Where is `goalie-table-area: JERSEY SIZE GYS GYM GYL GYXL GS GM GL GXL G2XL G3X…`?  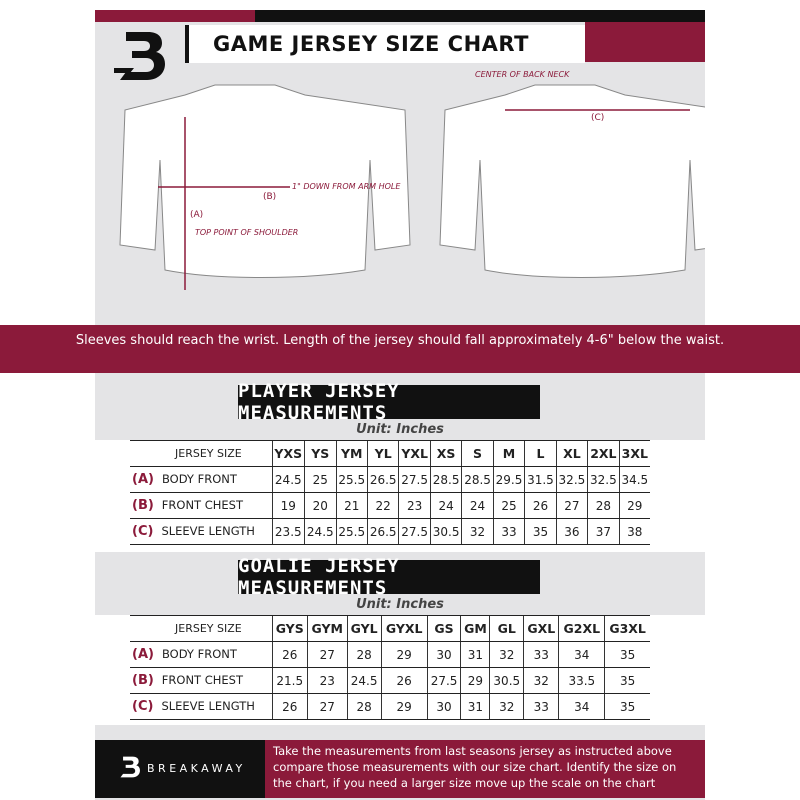 goalie-table-area: JERSEY SIZE GYS GYM GYL GYXL GS GM GL GXL G2XL G3X… is located at coordinates (400, 670).